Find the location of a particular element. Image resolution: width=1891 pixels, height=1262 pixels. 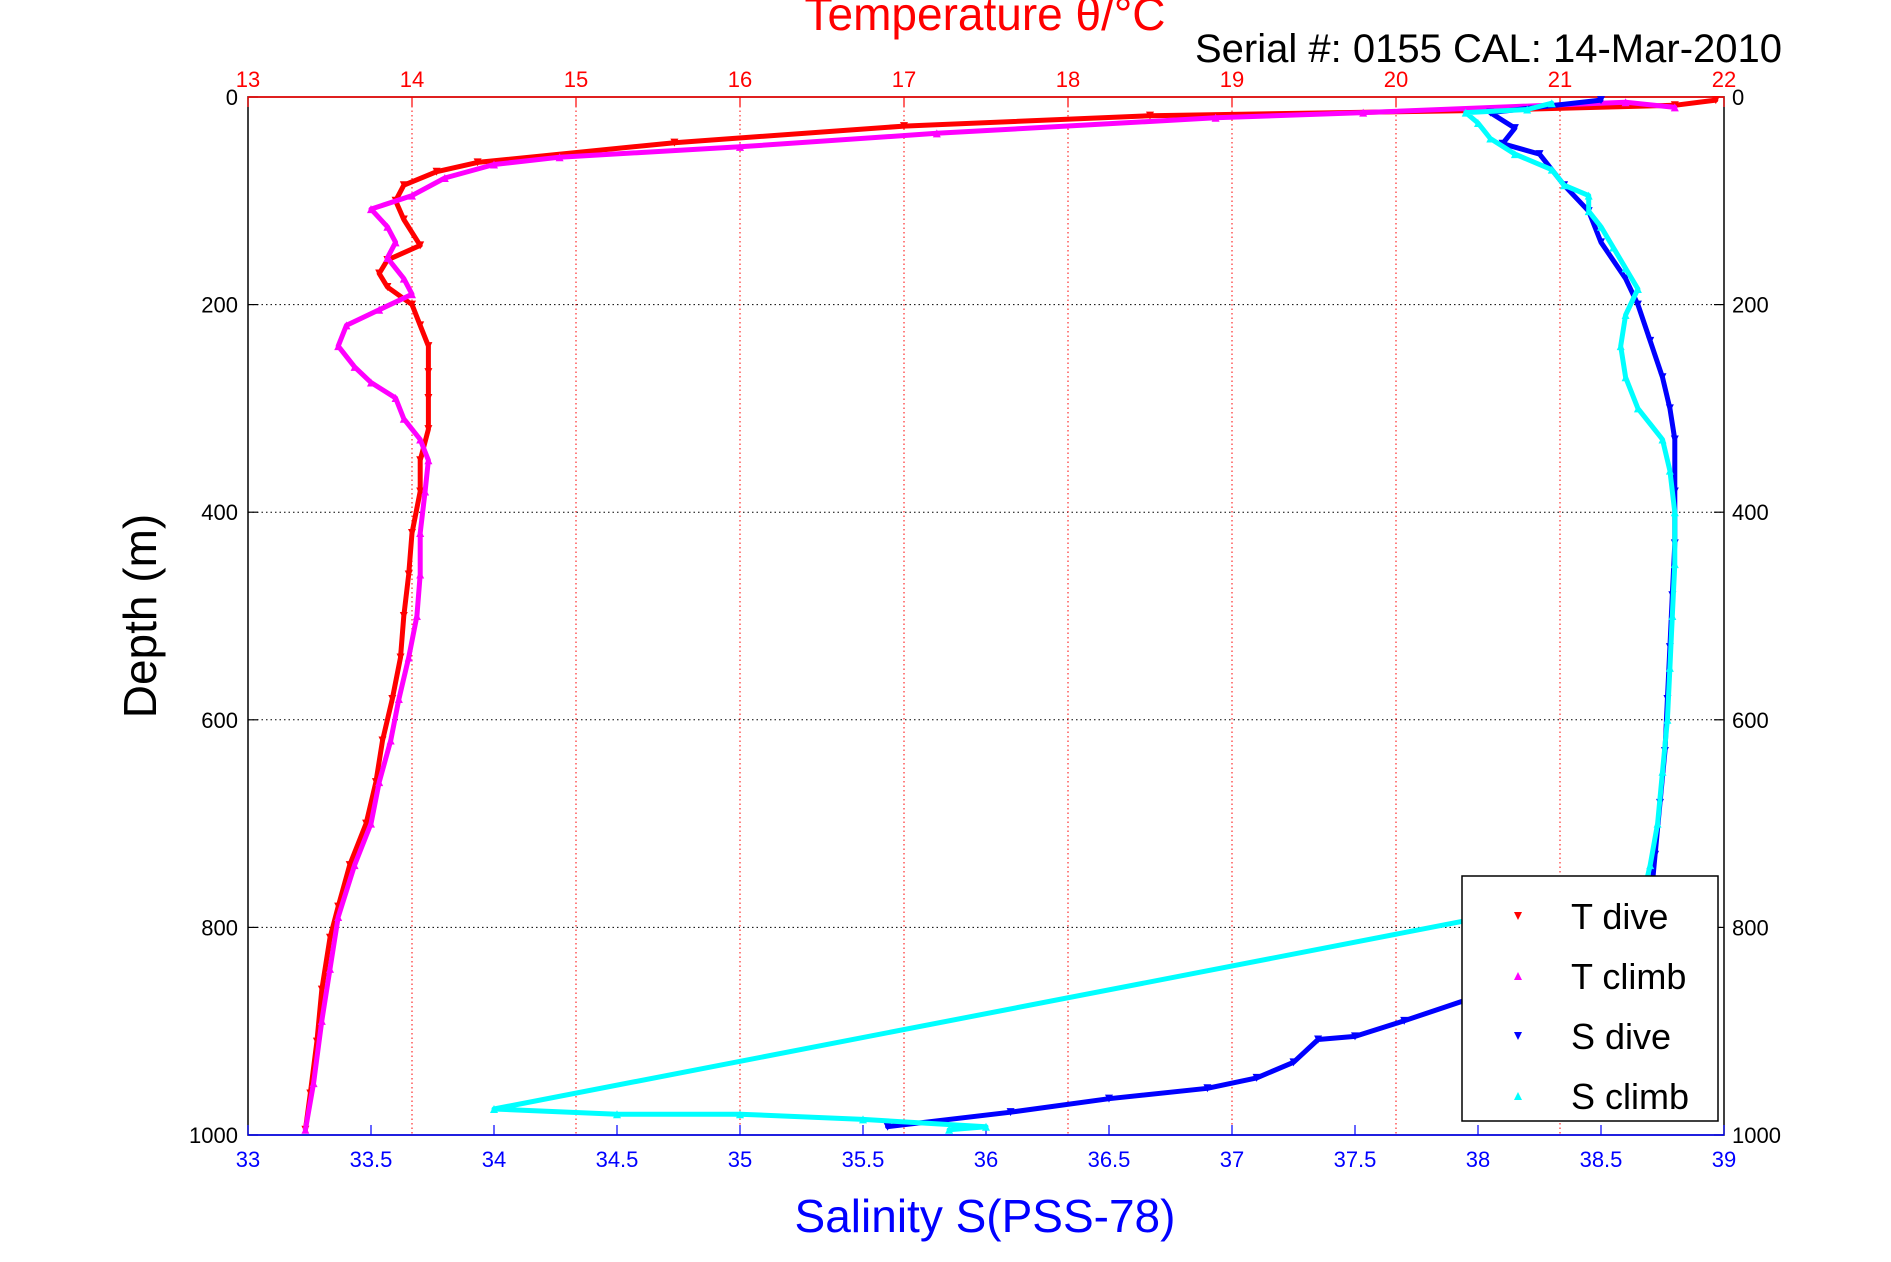

salinity-tick-label: 35 is located at coordinates (740, 1159).